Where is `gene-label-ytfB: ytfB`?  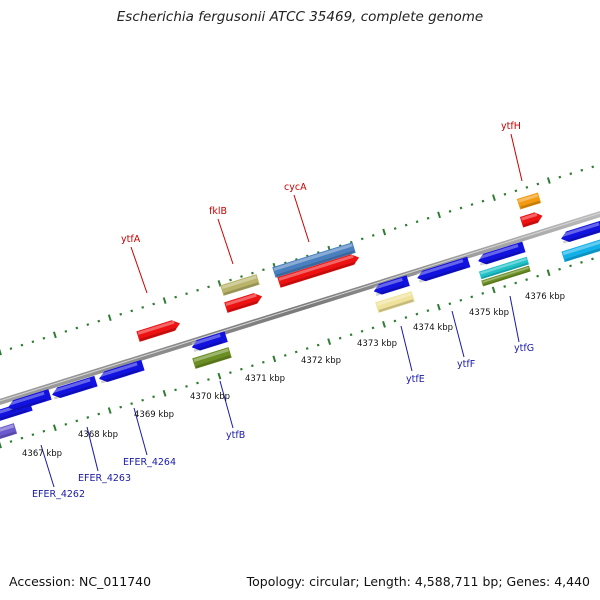
gene-label-ytfB: ytfB is located at coordinates (235, 435).